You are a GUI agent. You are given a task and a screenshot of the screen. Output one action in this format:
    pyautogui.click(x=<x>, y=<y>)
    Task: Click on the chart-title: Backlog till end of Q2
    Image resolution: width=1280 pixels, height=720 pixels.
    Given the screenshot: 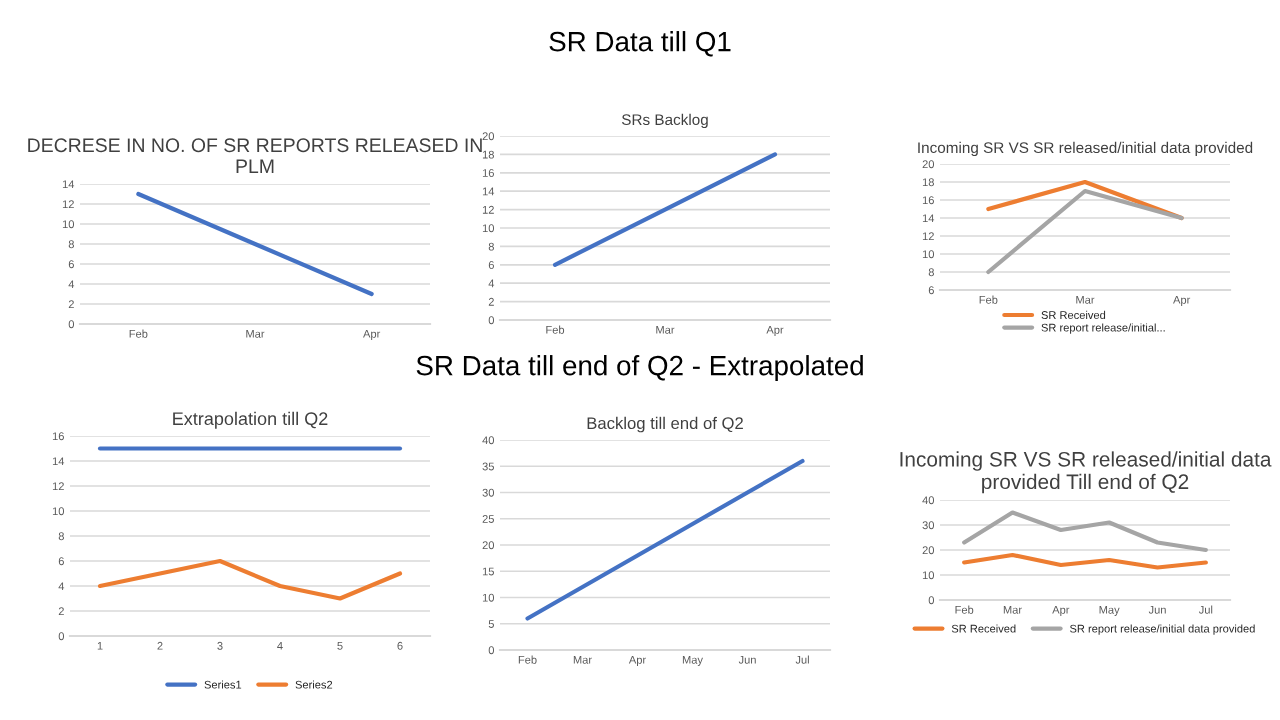 What is the action you would take?
    pyautogui.click(x=665, y=424)
    